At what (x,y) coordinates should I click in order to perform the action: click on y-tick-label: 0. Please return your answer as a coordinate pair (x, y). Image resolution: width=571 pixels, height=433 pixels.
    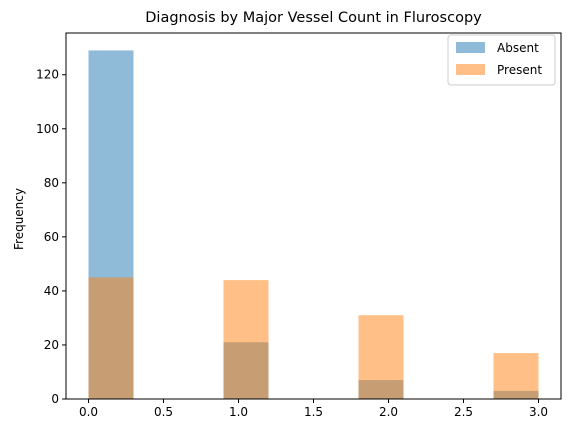
    Looking at the image, I should click on (55, 399).